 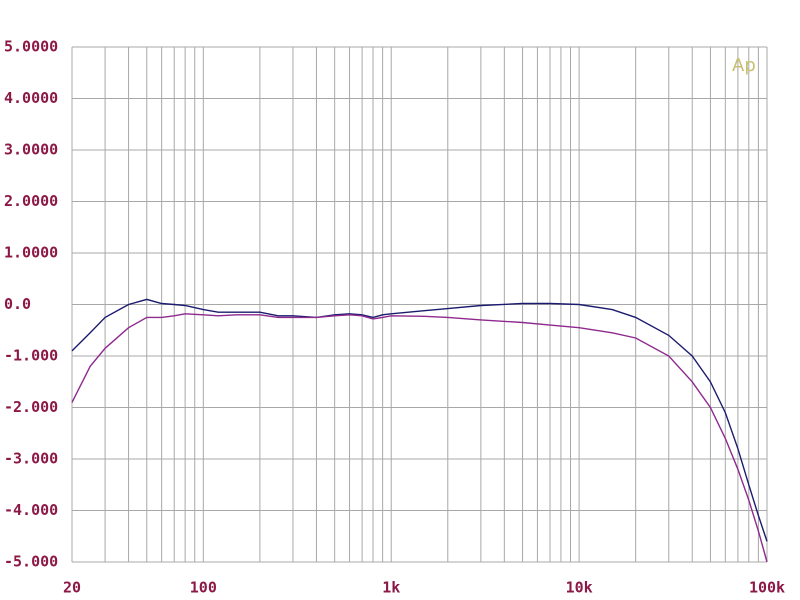 I want to click on y-tick-label: -1.000, so click(x=31, y=356).